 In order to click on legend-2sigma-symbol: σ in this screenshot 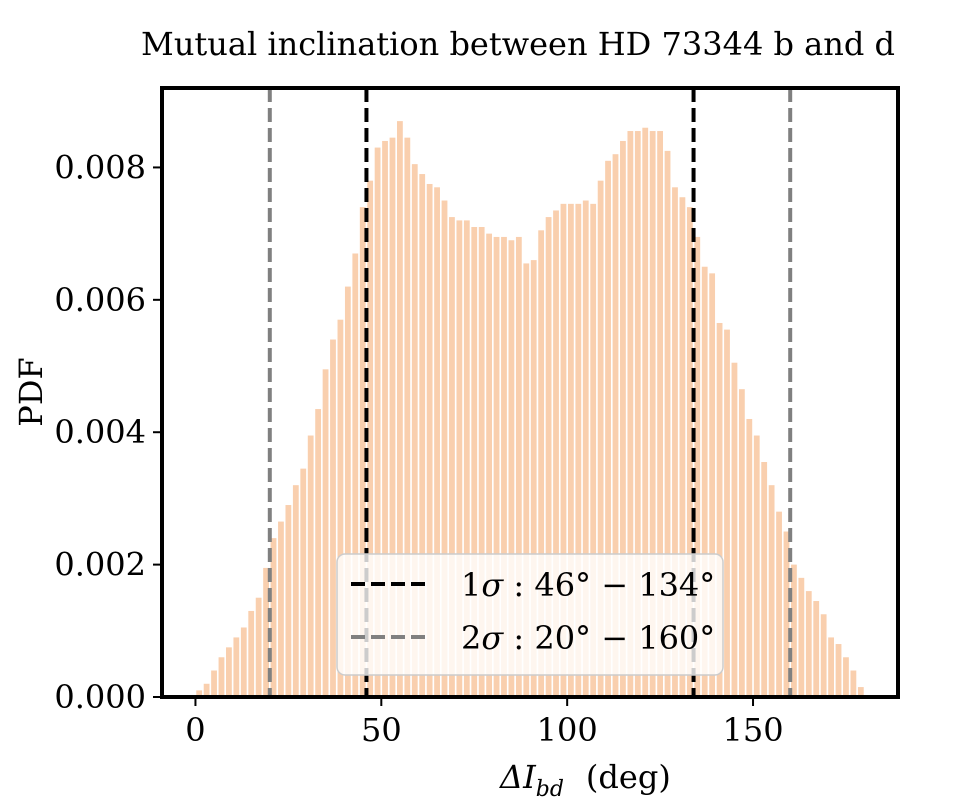, I will do `click(492, 638)`.